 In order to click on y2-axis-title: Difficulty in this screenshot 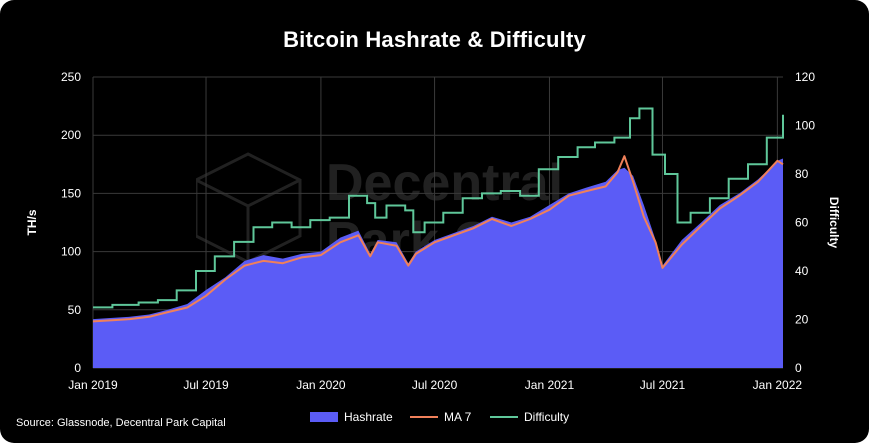, I will do `click(834, 223)`.